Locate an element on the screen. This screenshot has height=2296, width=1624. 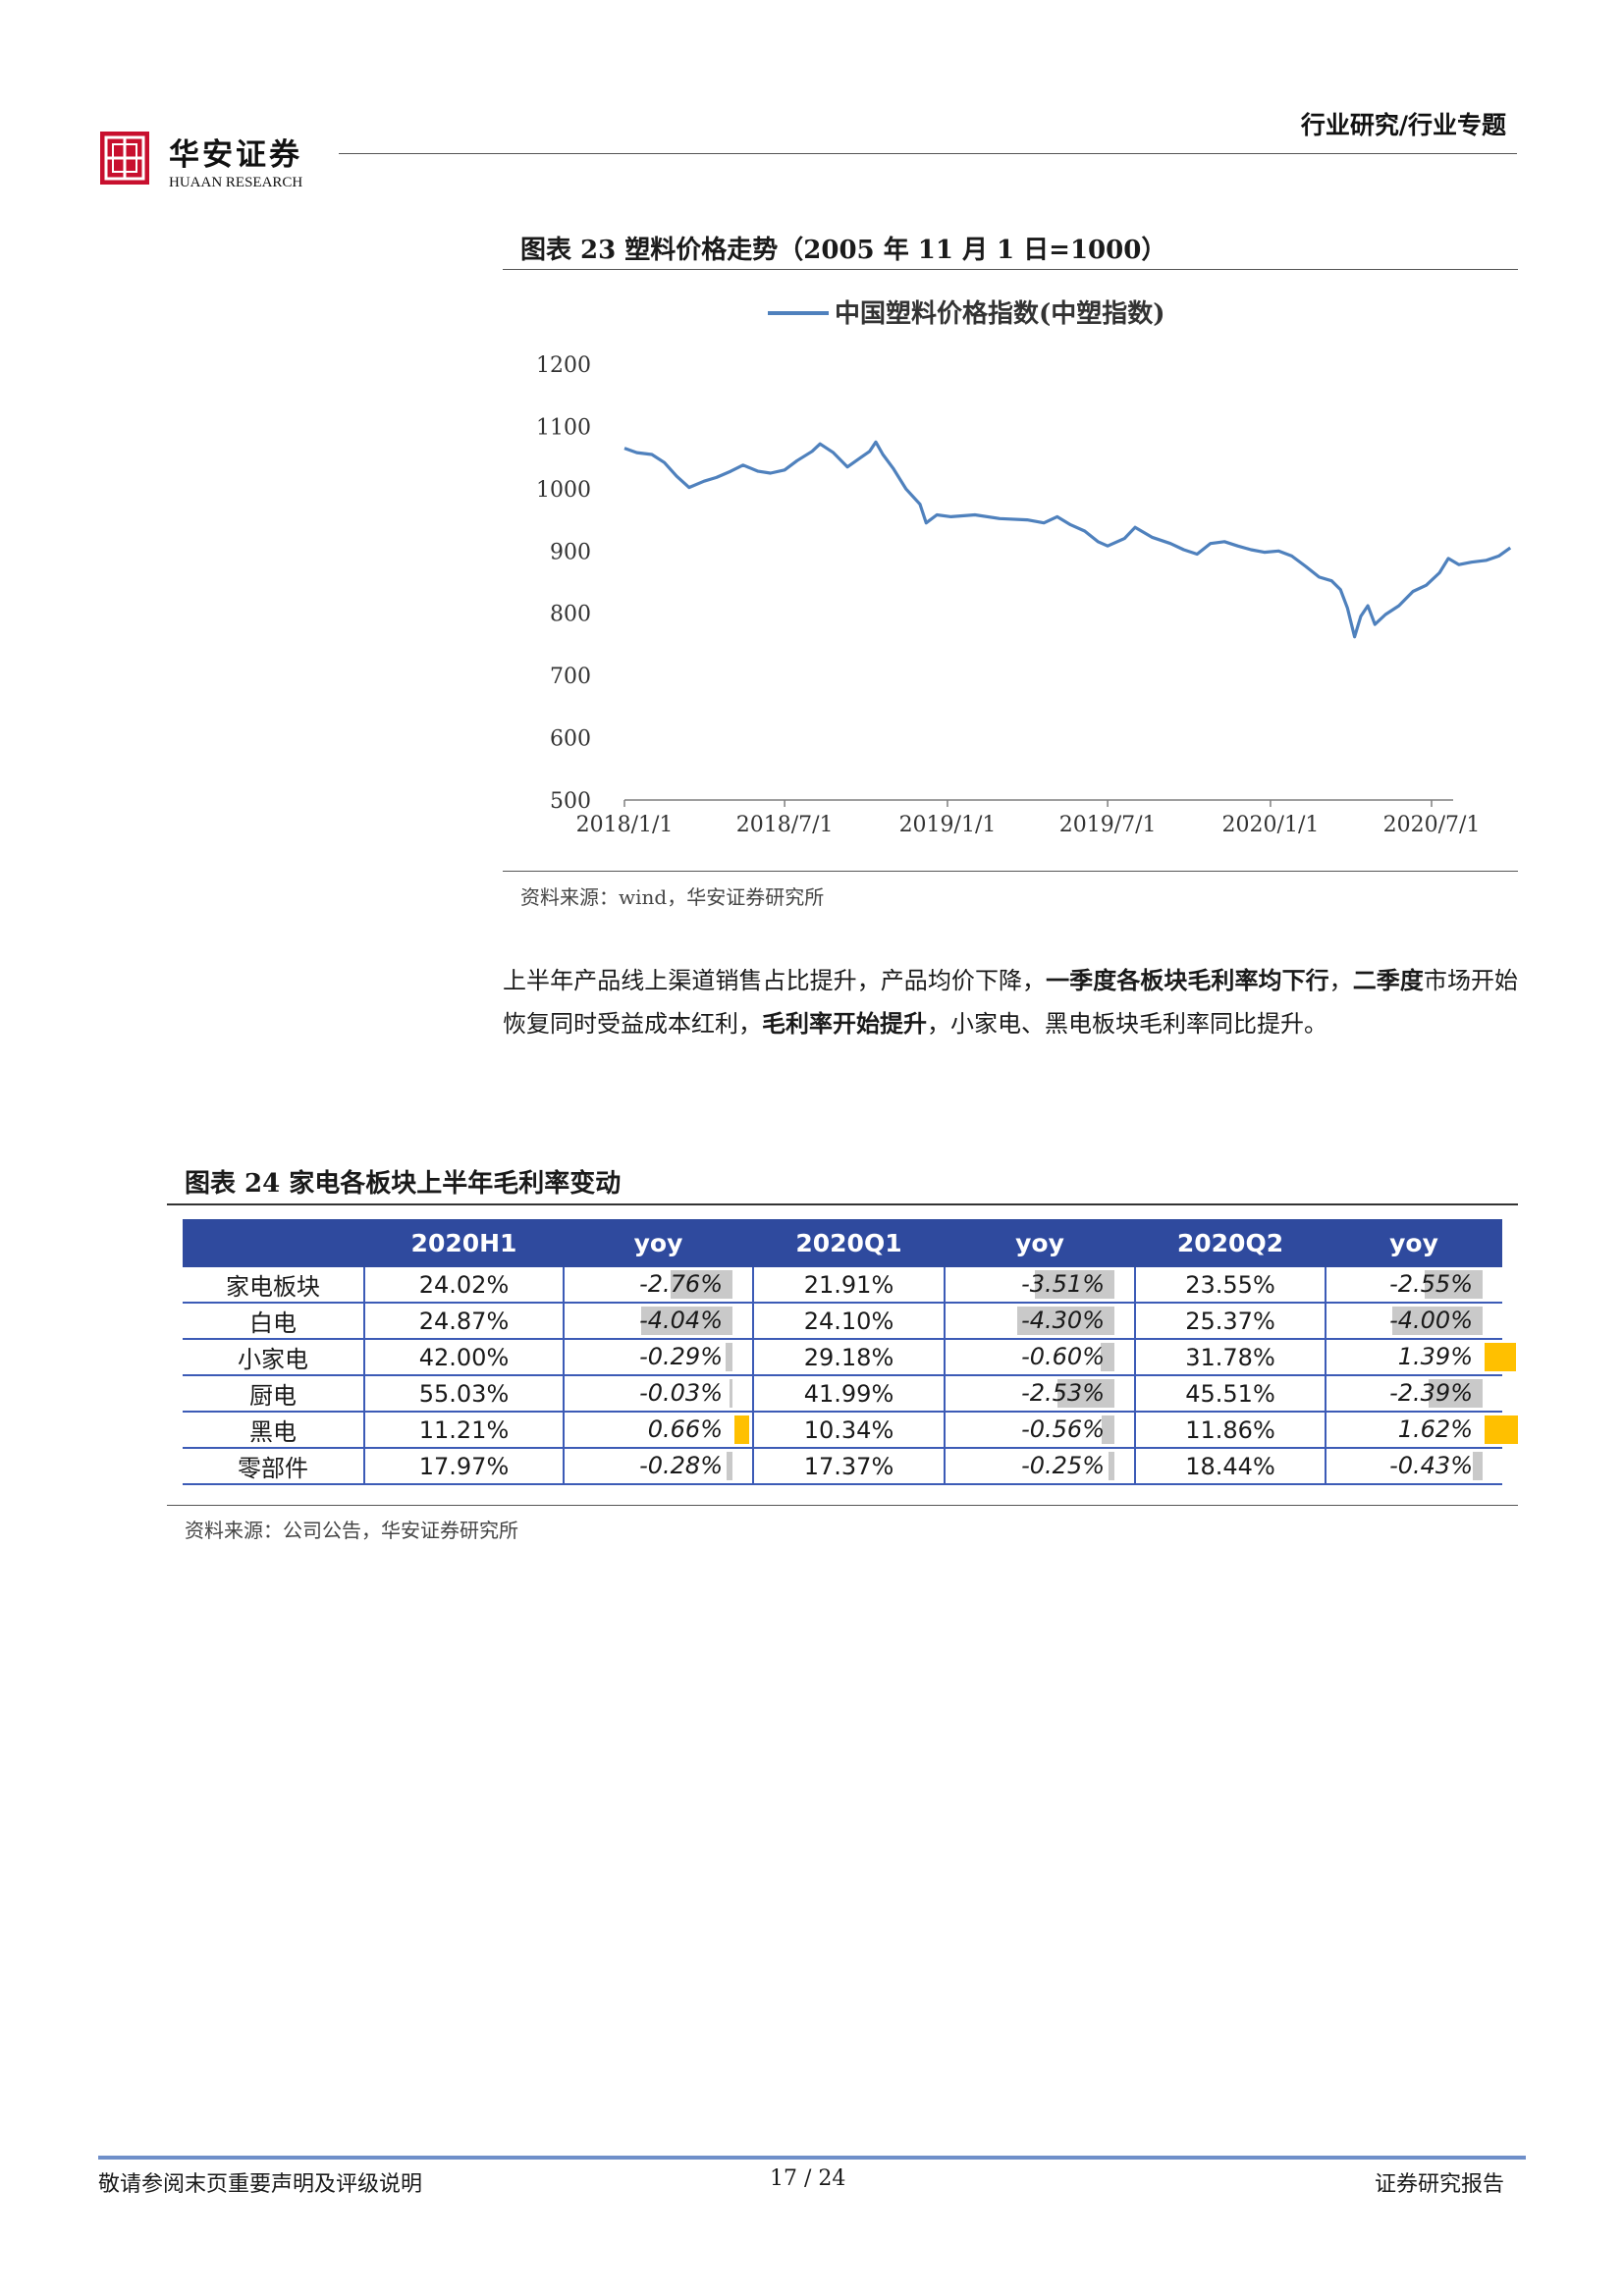
yoy-cell: -0.28% is located at coordinates (659, 1466).